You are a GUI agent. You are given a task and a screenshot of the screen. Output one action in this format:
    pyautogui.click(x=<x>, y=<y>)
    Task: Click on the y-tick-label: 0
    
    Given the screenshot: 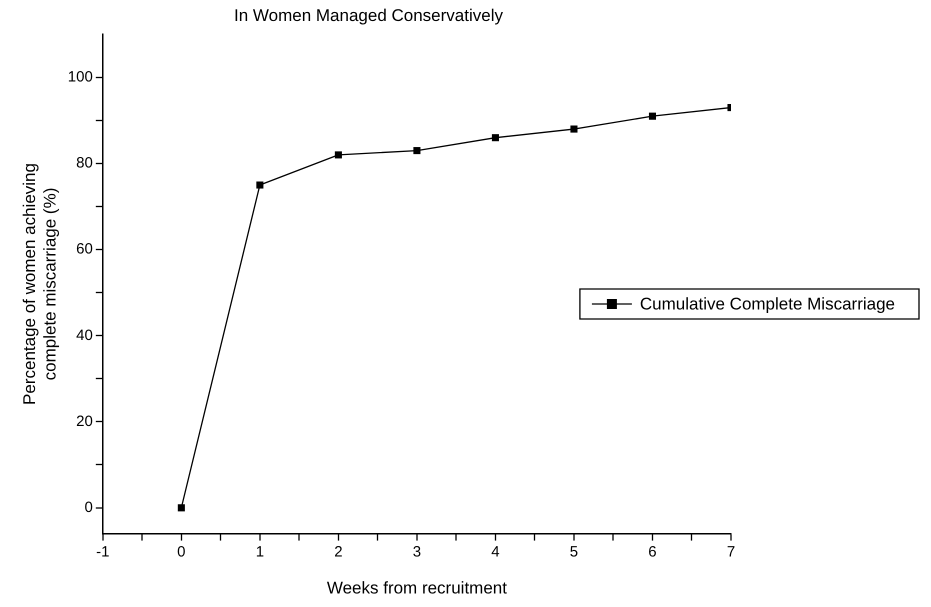 What is the action you would take?
    pyautogui.click(x=88, y=507)
    